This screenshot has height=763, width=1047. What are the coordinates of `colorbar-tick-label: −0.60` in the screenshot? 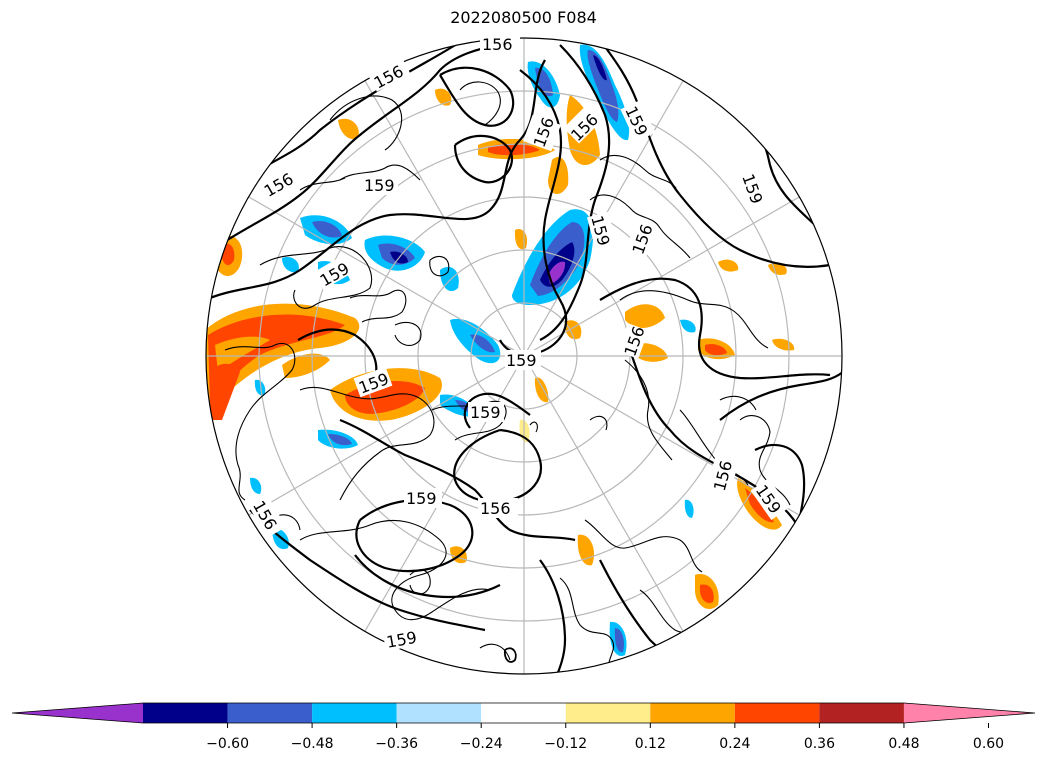 It's located at (227, 744).